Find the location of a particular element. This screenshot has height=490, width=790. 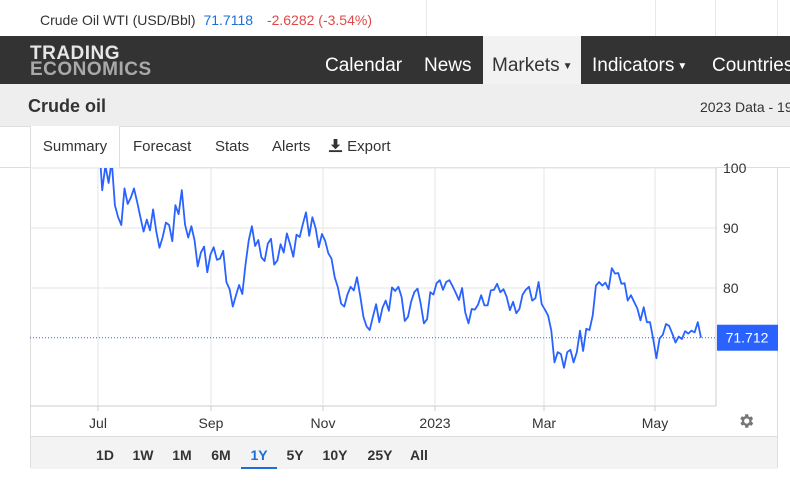

nav-markets: Markets ▼ is located at coordinates (532, 60).